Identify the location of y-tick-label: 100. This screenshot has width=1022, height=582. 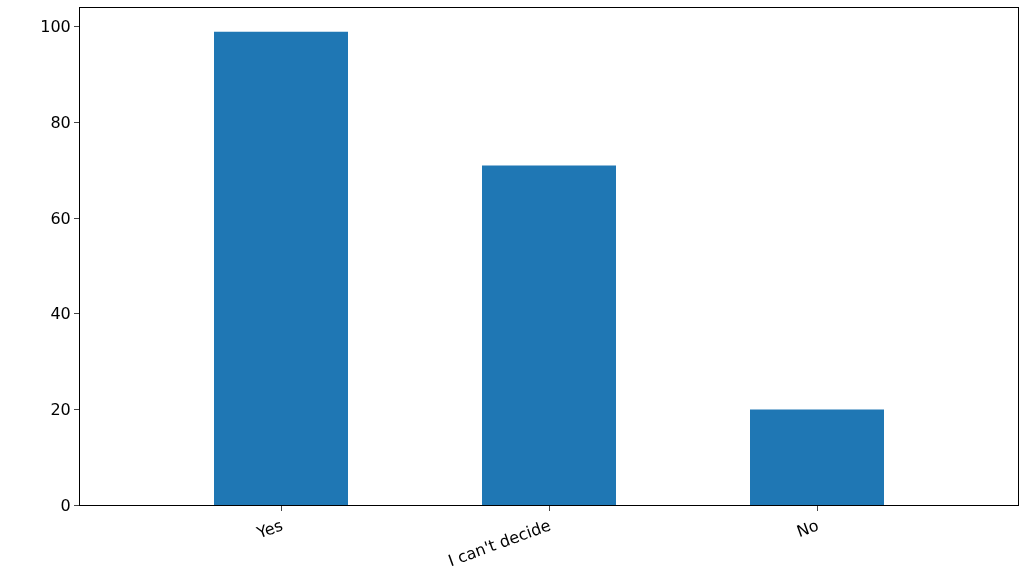
(55, 27).